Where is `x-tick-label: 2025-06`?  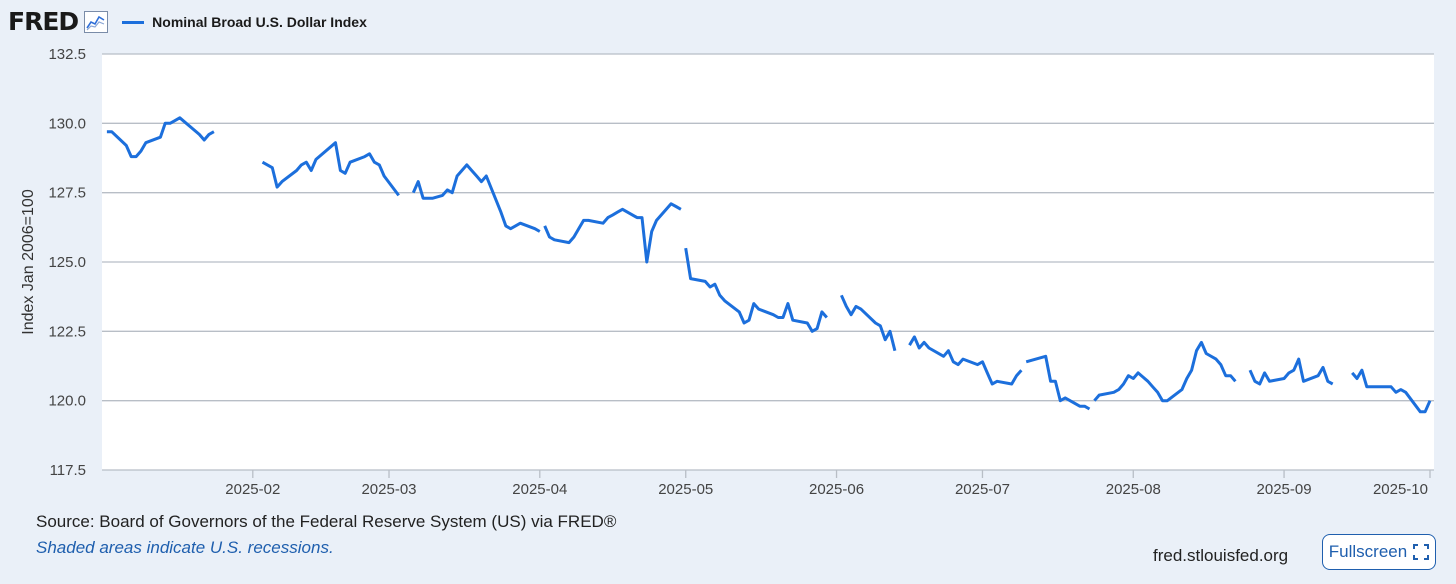
x-tick-label: 2025-06 is located at coordinates (836, 489).